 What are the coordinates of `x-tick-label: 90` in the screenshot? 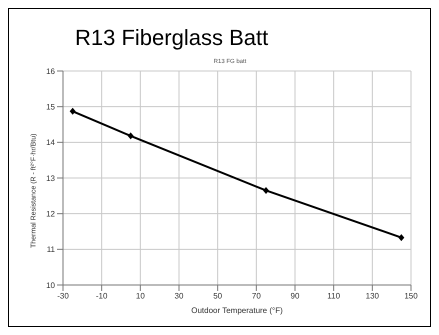 It's located at (295, 296).